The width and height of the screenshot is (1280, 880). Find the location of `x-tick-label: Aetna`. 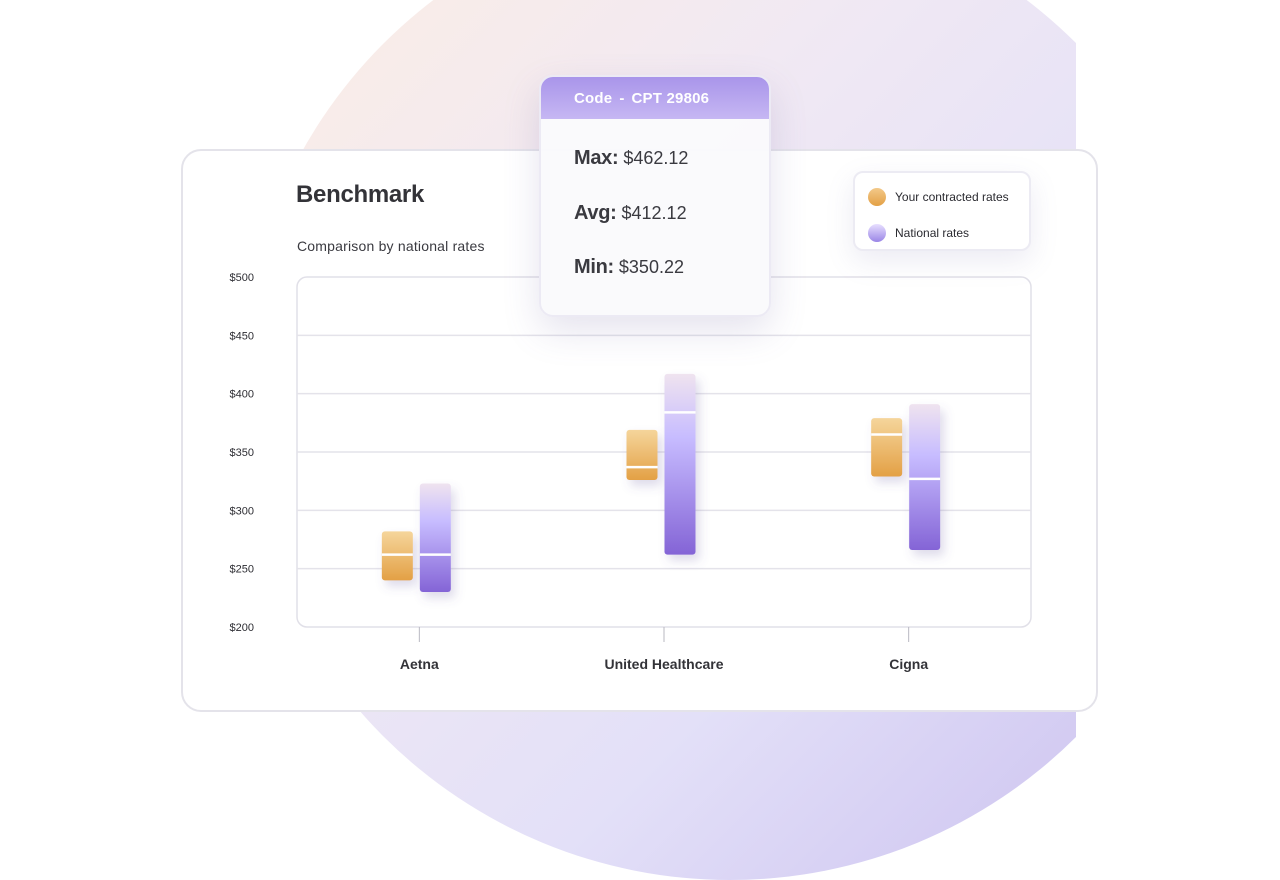

x-tick-label: Aetna is located at coordinates (419, 664).